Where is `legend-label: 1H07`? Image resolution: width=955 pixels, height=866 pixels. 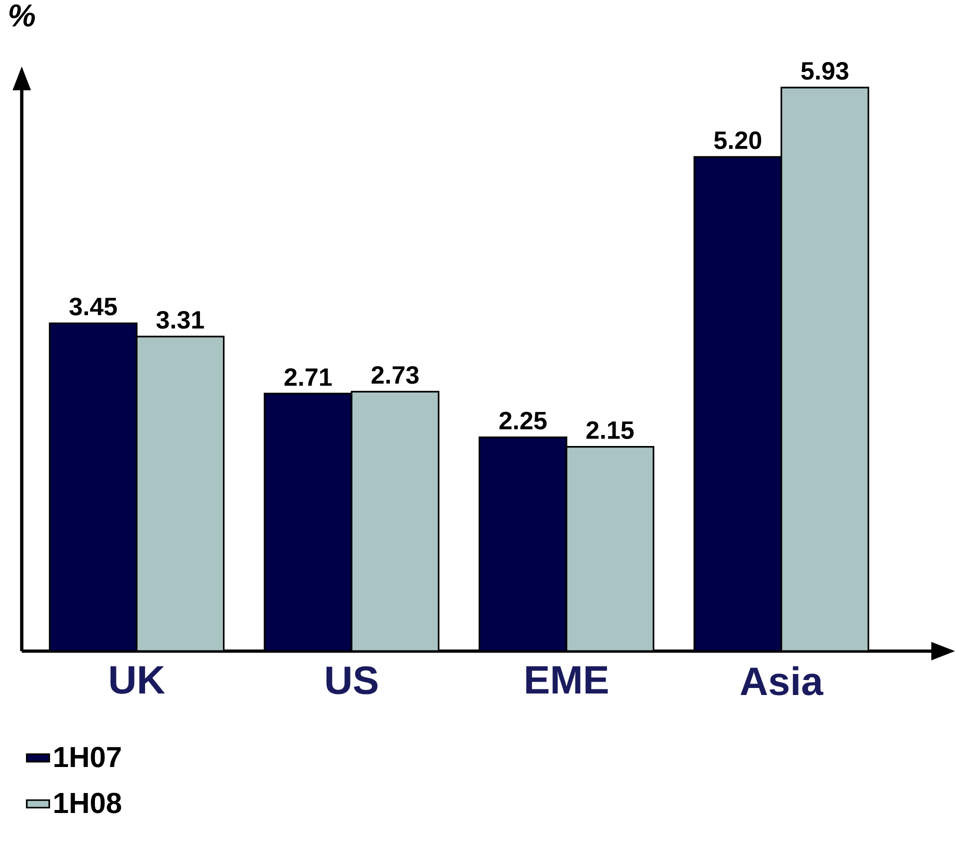
legend-label: 1H07 is located at coordinates (87, 757).